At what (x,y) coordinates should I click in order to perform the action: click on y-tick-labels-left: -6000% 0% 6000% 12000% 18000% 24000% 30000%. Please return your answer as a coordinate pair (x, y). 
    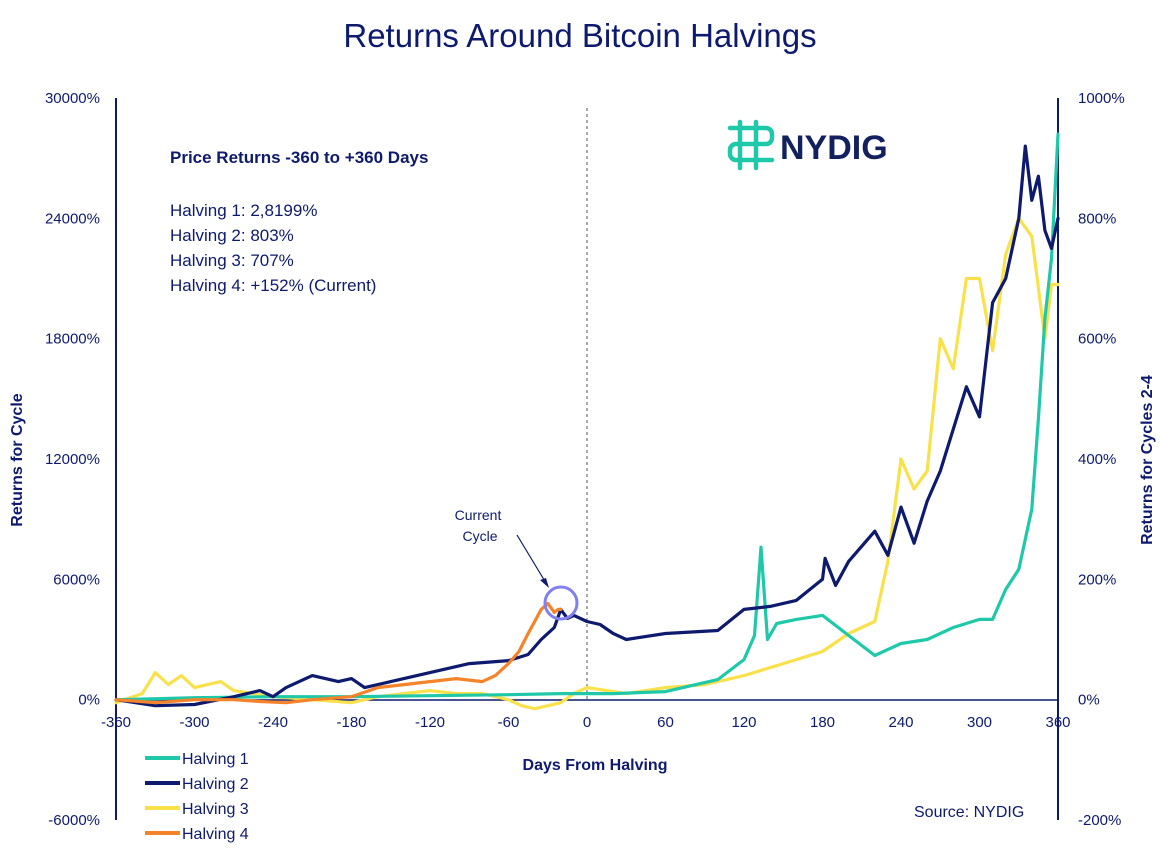
    Looking at the image, I should click on (72, 459).